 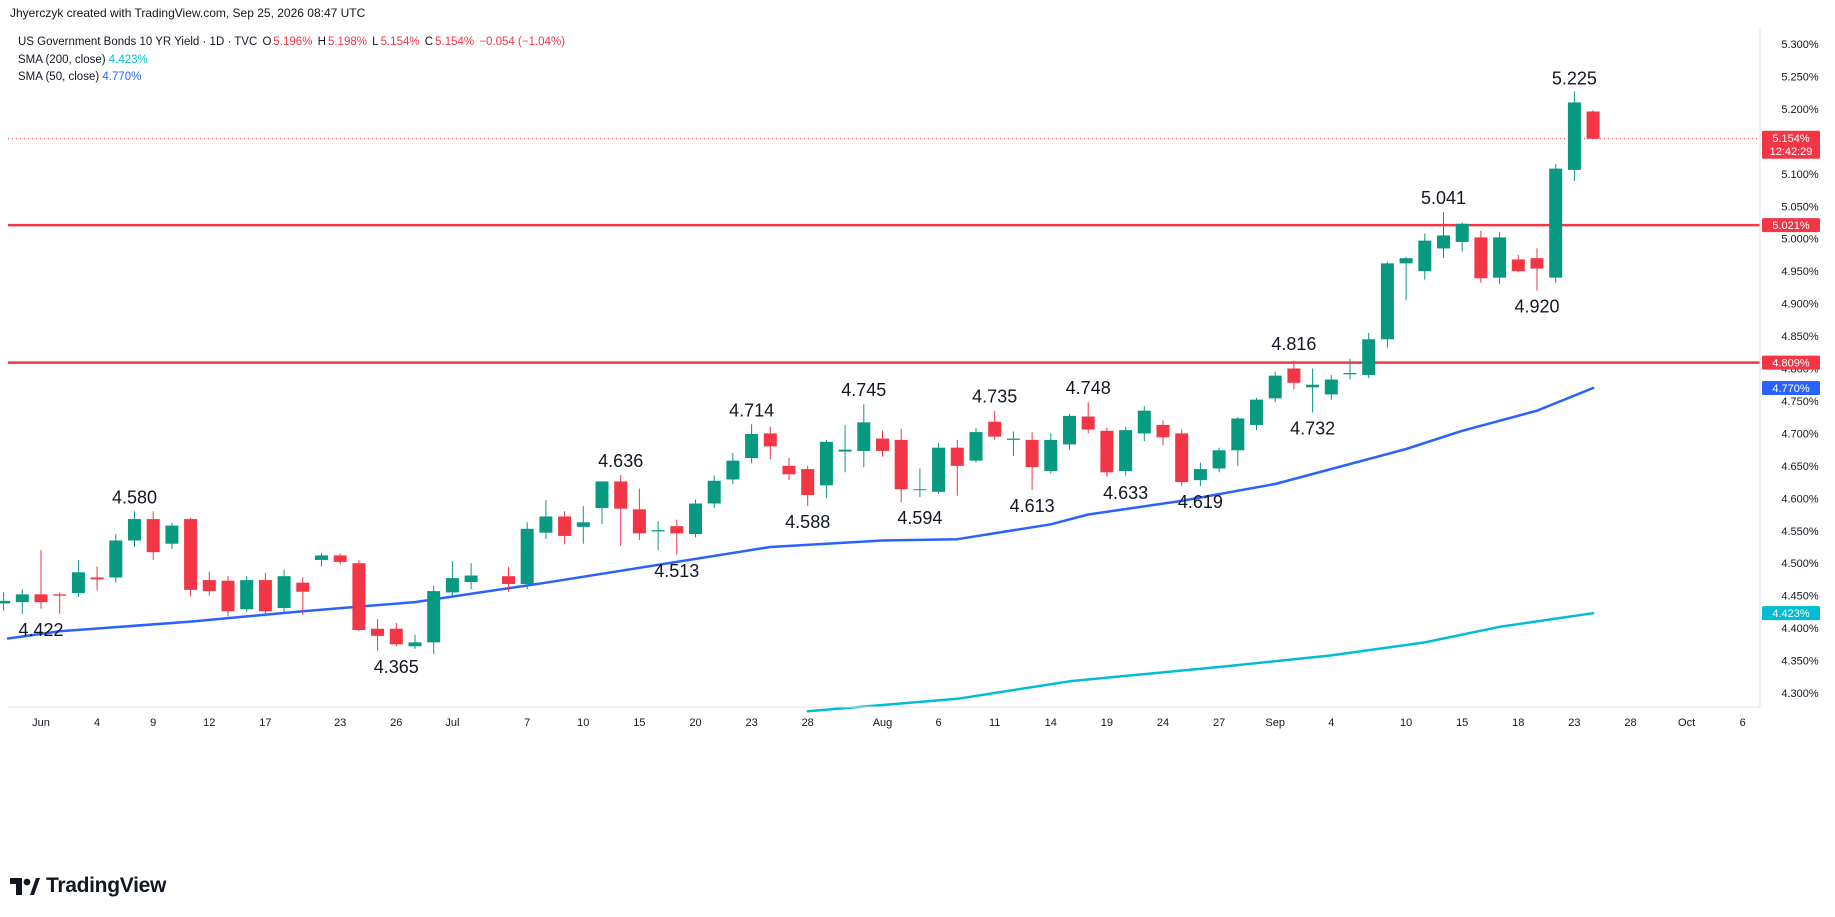 What do you see at coordinates (1800, 532) in the screenshot?
I see `y-axis-tick-label: 4.550%` at bounding box center [1800, 532].